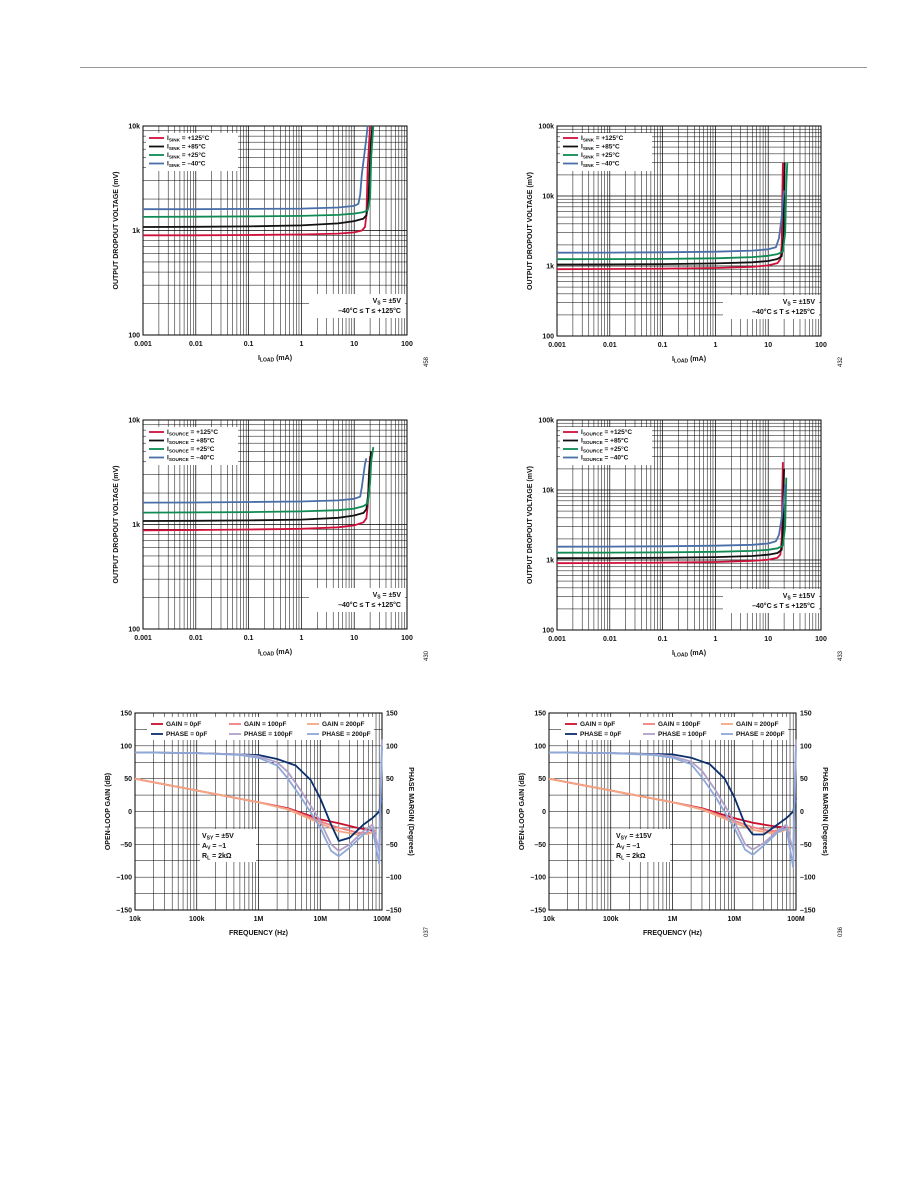 The width and height of the screenshot is (918, 1188). Describe the element at coordinates (605, 449) in the screenshot. I see `legend-label: ISOURCE = +25°C` at that location.